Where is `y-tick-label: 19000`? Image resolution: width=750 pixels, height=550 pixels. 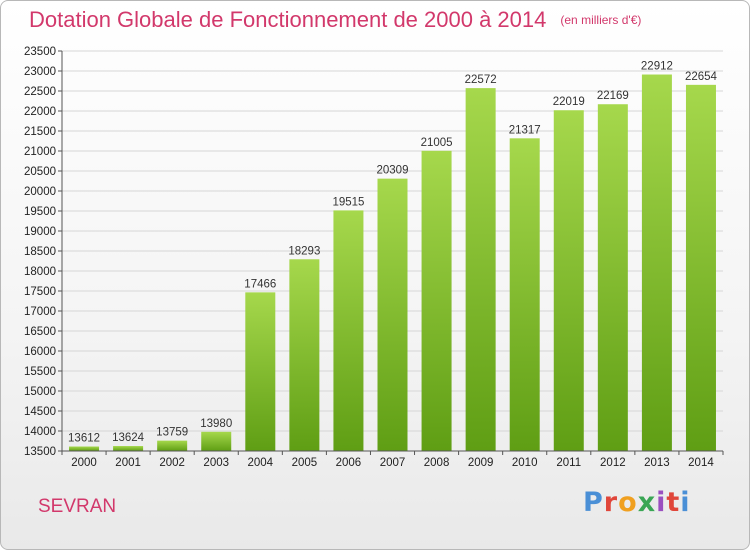
y-tick-label: 19000 is located at coordinates (40, 232).